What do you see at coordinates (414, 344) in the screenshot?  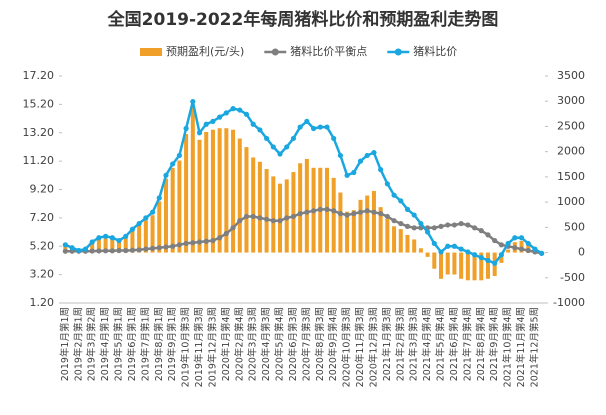 I see `x-tick-label: 2021年3月第3周` at bounding box center [414, 344].